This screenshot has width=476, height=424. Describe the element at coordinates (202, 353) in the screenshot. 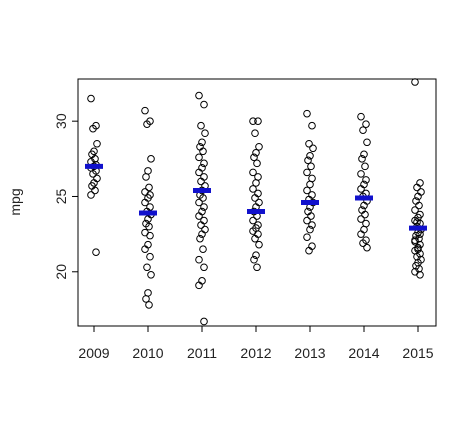

I see `x-tick-label: 2011` at that location.